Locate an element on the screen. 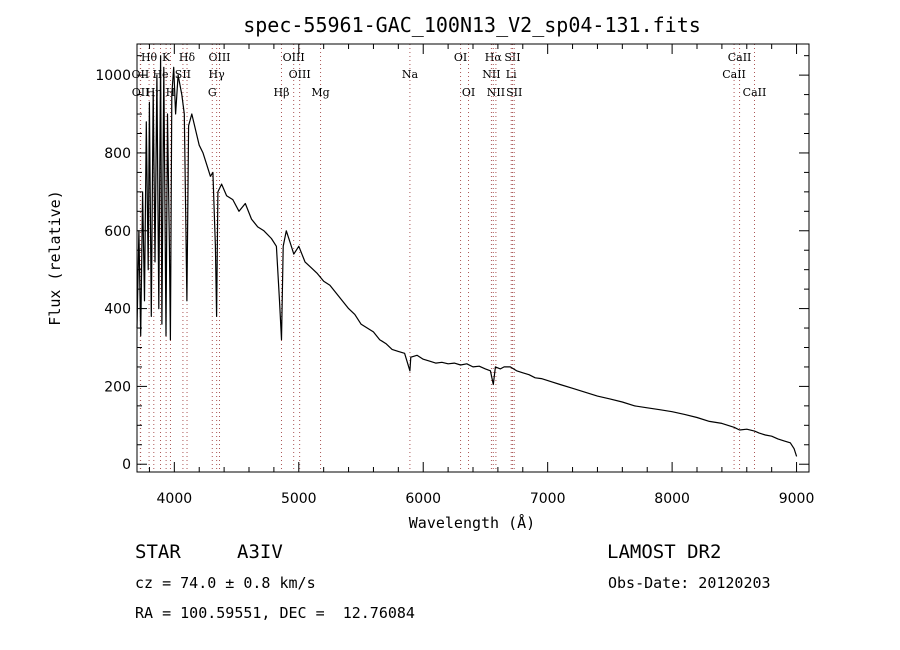  line-marker-label-27: CaII is located at coordinates (755, 92).